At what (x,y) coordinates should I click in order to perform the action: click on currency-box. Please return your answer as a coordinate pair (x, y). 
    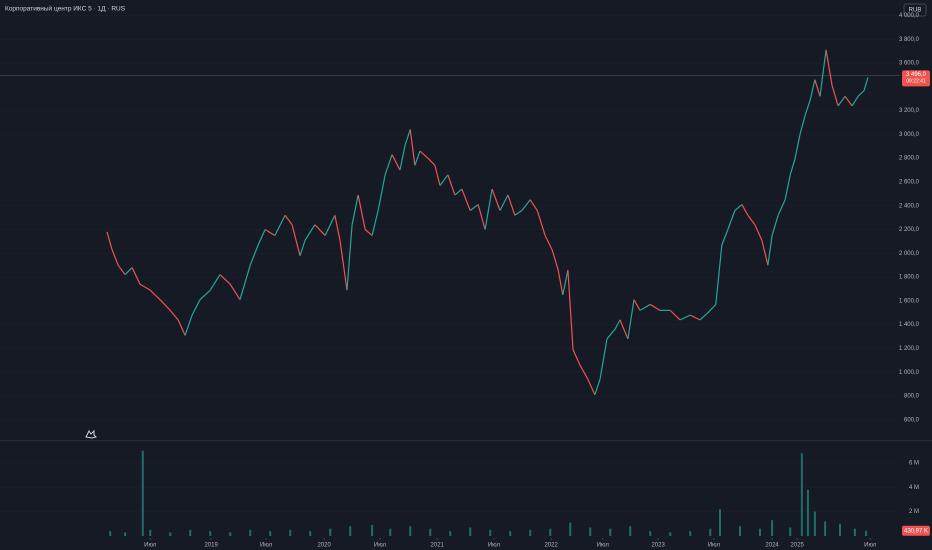
    Looking at the image, I should click on (915, 10).